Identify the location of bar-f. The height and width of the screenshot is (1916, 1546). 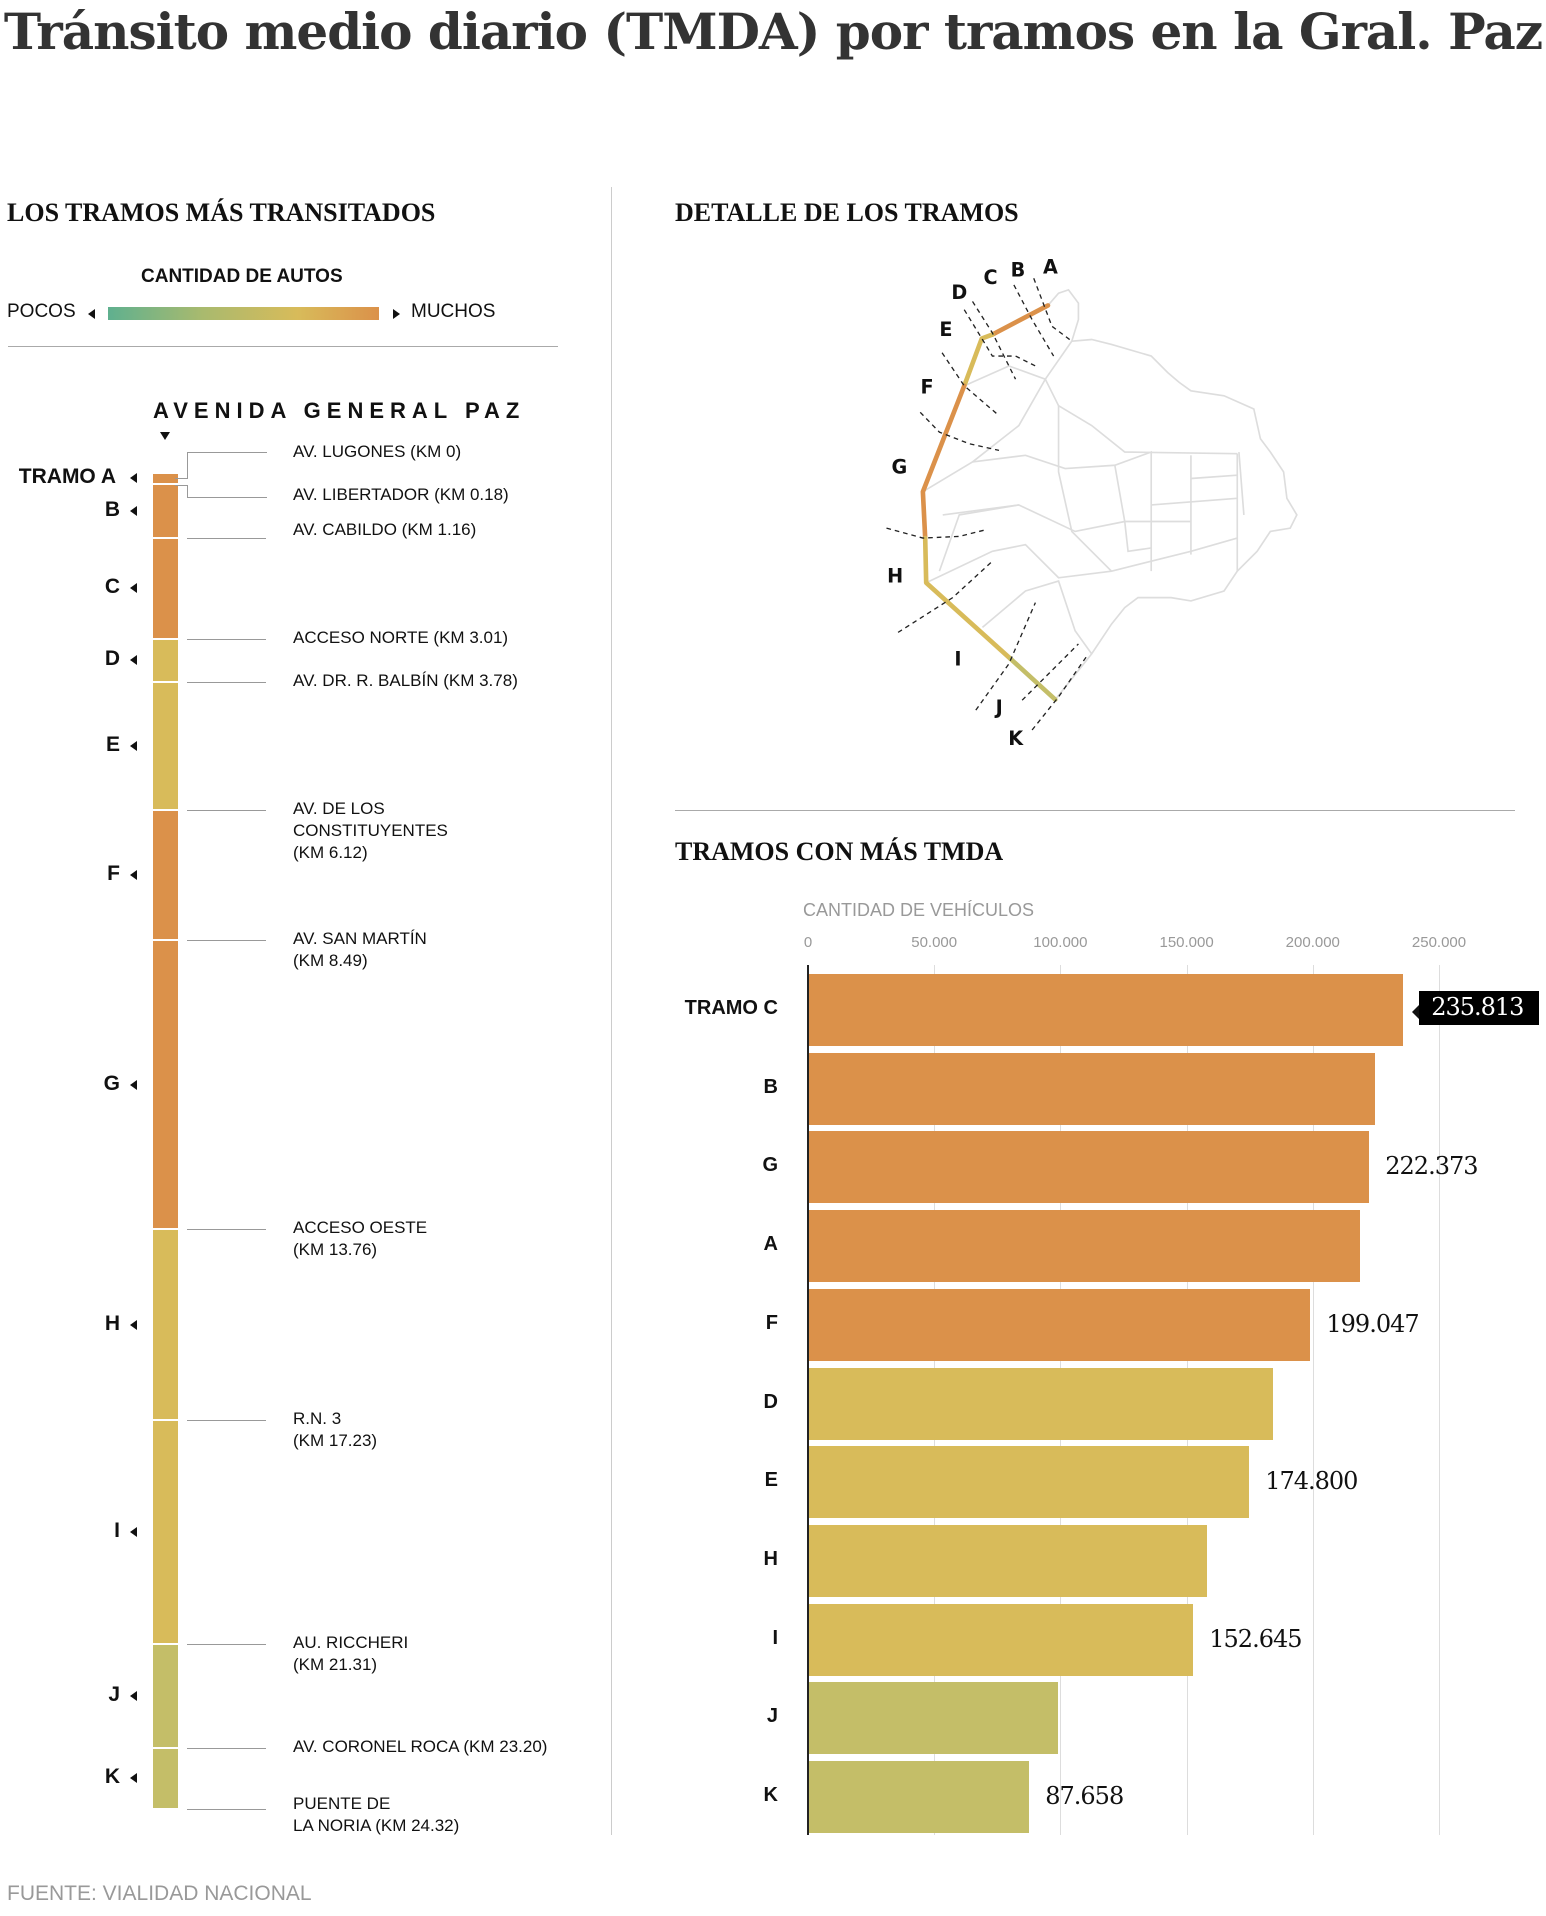
(1059, 1324).